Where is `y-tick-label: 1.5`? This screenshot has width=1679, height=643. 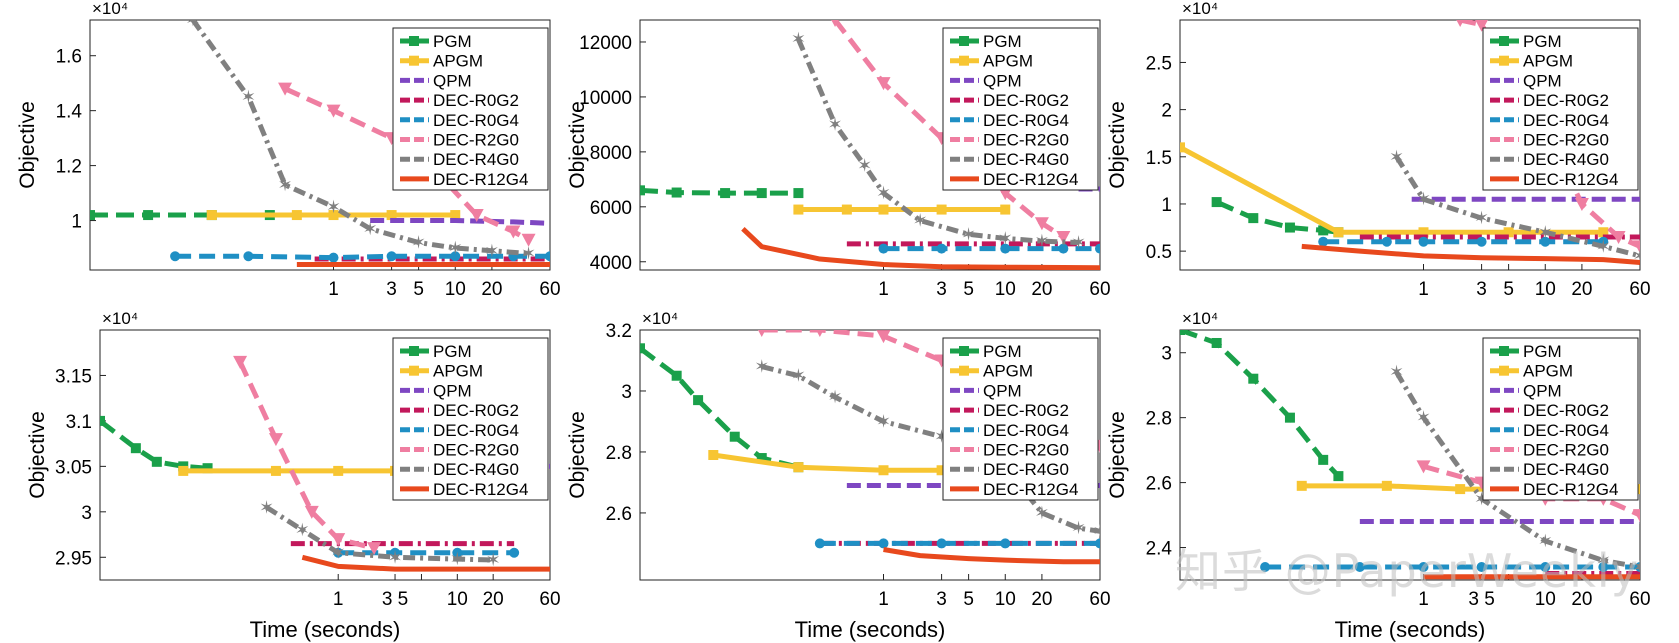 y-tick-label: 1.5 is located at coordinates (1159, 158).